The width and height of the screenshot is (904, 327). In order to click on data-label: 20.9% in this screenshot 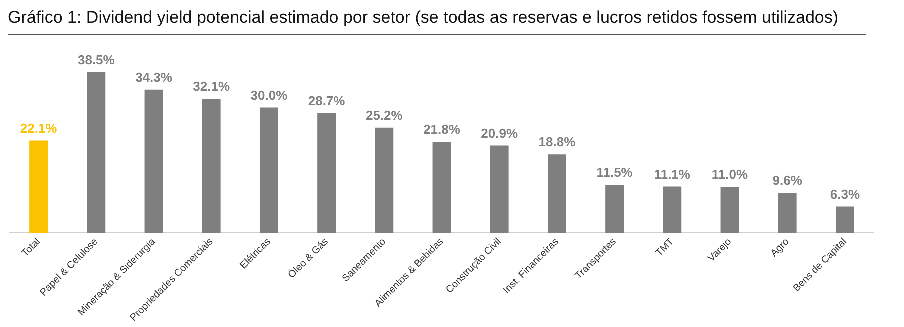, I will do `click(499, 133)`.